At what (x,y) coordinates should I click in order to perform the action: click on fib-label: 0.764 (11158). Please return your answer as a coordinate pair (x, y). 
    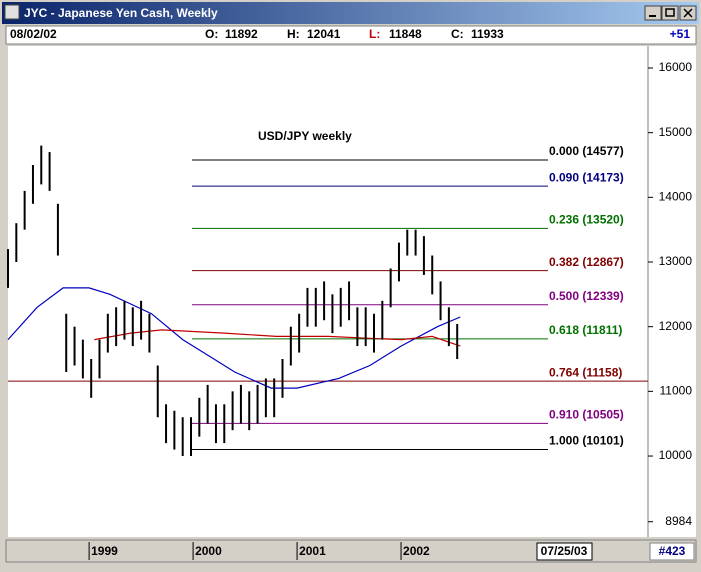
    Looking at the image, I should click on (585, 372).